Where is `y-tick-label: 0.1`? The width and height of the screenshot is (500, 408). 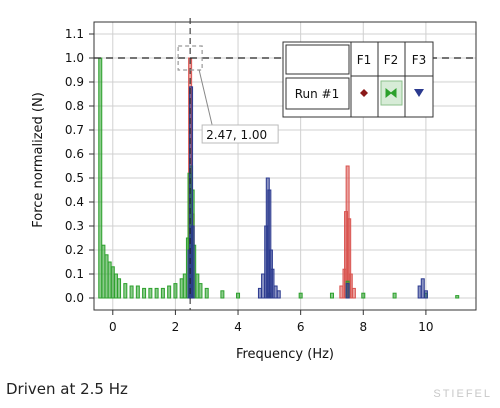 y-tick-label: 0.1 is located at coordinates (74, 274).